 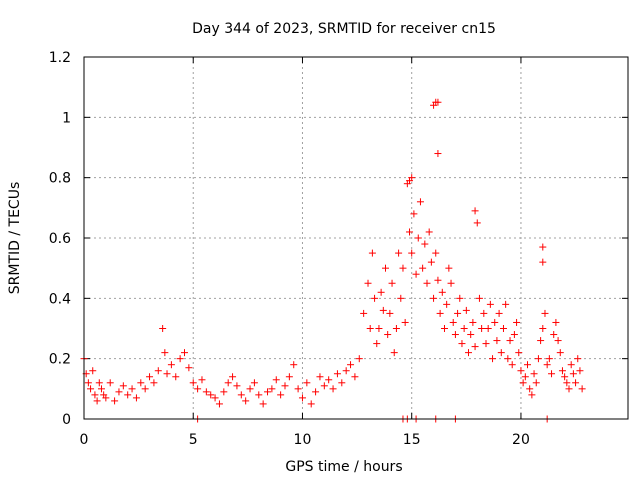 What do you see at coordinates (66, 118) in the screenshot?
I see `y-tick-label: 1` at bounding box center [66, 118].